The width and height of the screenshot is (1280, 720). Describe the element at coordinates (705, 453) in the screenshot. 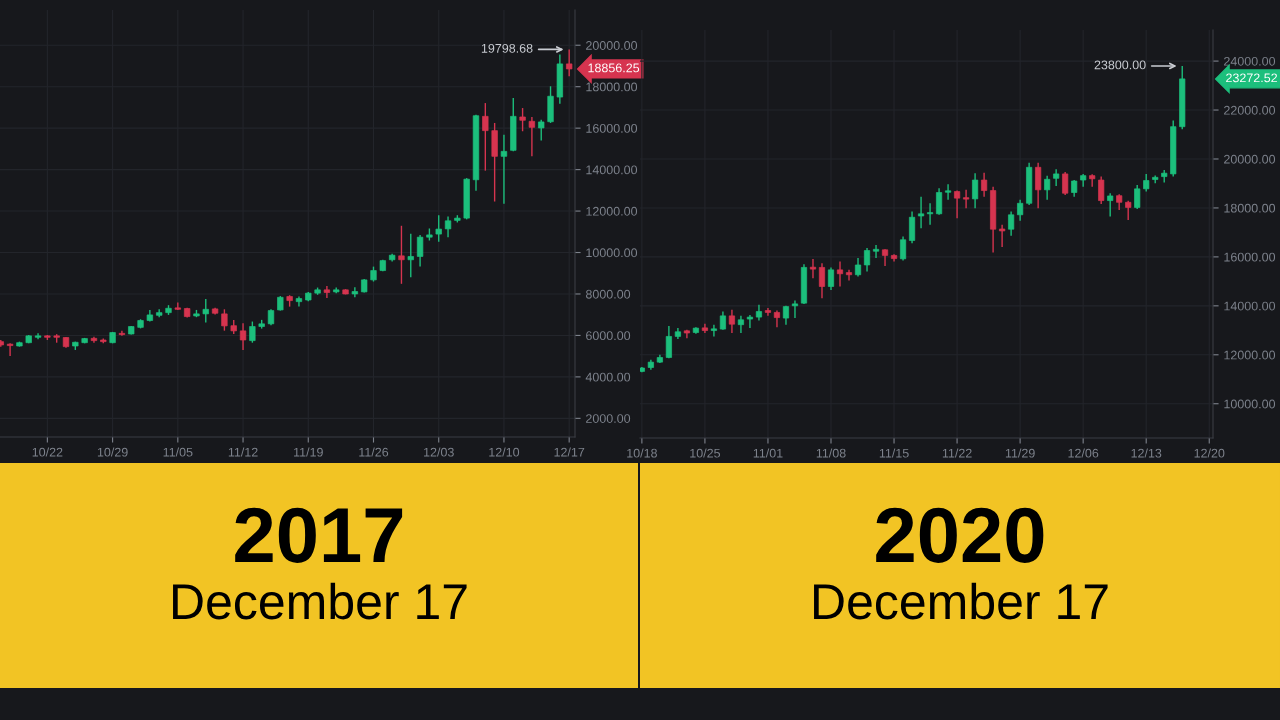

I see `x-tick-label: 10/25` at that location.